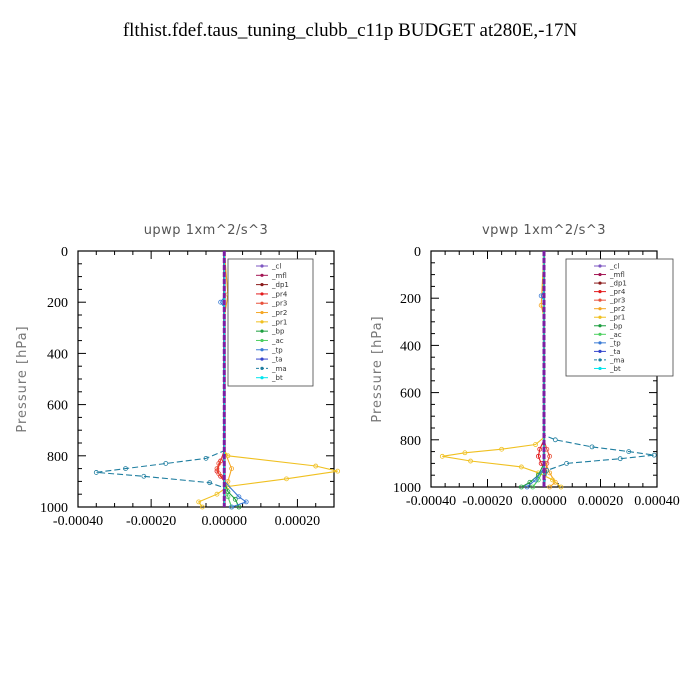 The image size is (700, 700). What do you see at coordinates (206, 230) in the screenshot?
I see `panel-title: upwp 1xm^2/s^3` at bounding box center [206, 230].